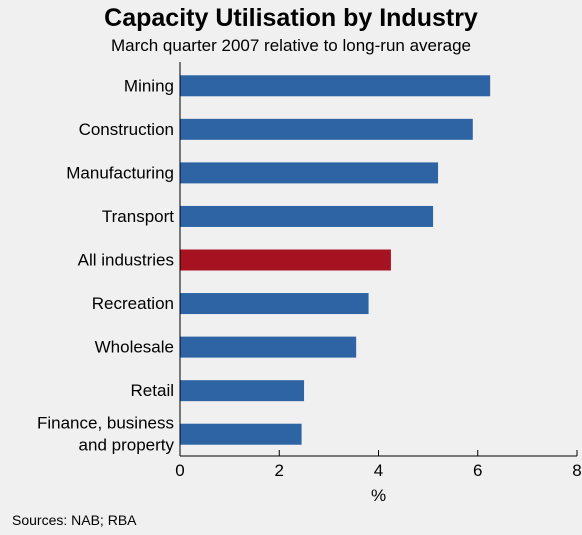  Describe the element at coordinates (378, 495) in the screenshot. I see `x-axis-label: %` at that location.